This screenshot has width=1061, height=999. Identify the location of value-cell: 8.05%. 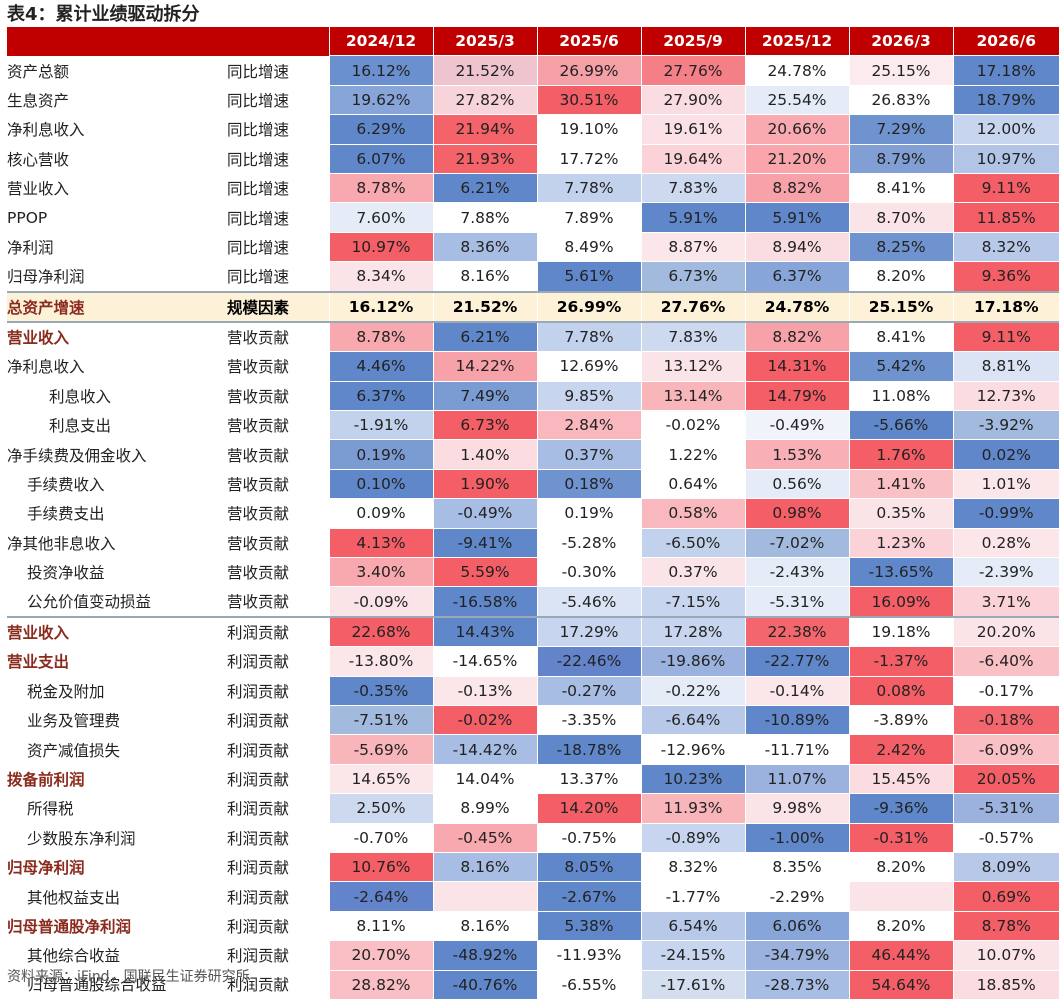
(588, 866).